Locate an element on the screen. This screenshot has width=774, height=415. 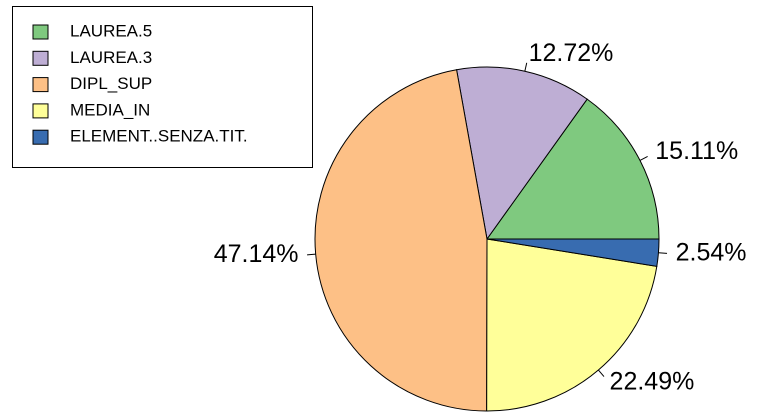
legend-label: DIPL_SUP is located at coordinates (111, 83).